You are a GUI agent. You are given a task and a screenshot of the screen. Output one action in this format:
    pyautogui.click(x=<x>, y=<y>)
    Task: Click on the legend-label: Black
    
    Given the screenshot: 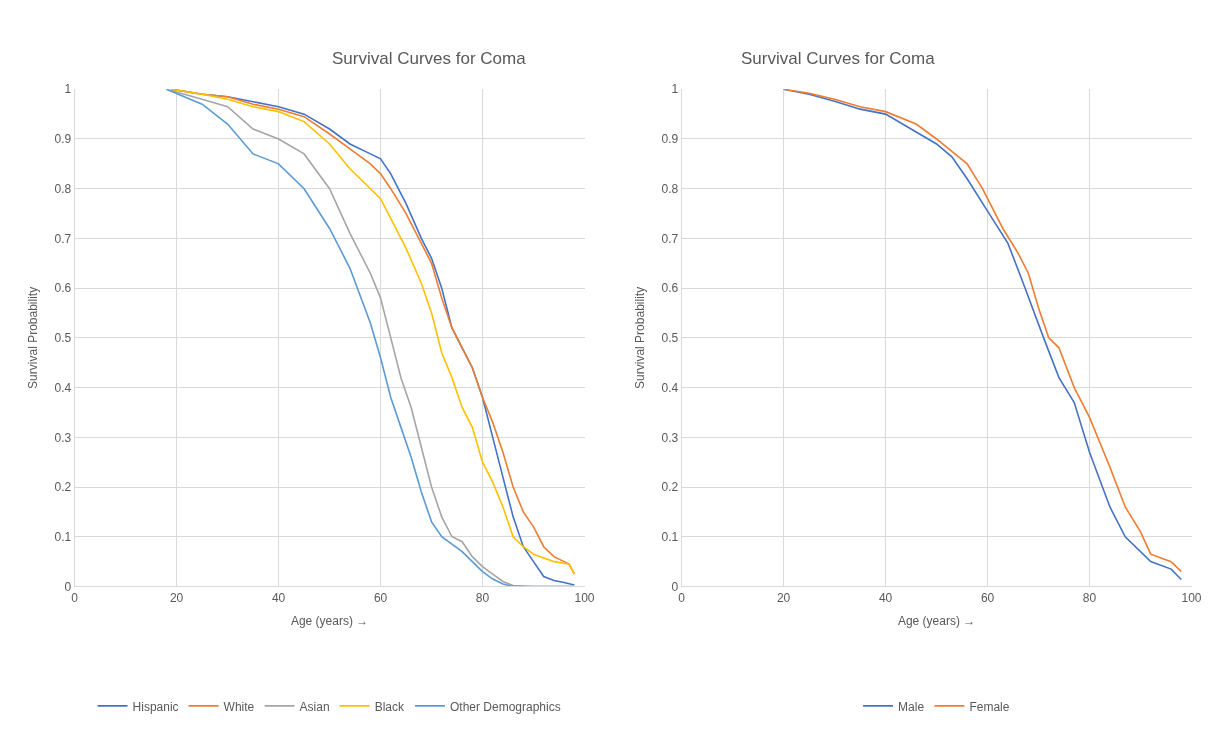 What is the action you would take?
    pyautogui.click(x=389, y=706)
    